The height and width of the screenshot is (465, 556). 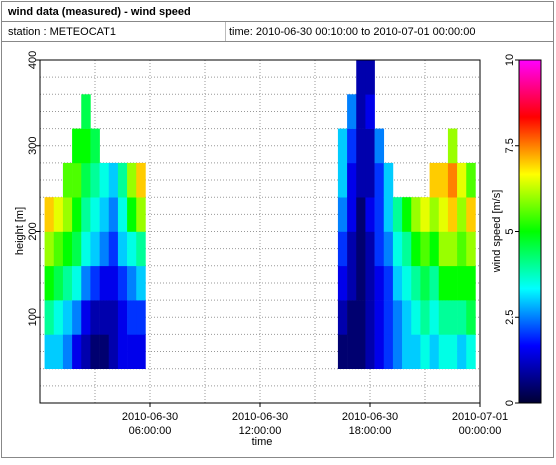 I want to click on x-tick-label: 2010-07-01, so click(x=480, y=417).